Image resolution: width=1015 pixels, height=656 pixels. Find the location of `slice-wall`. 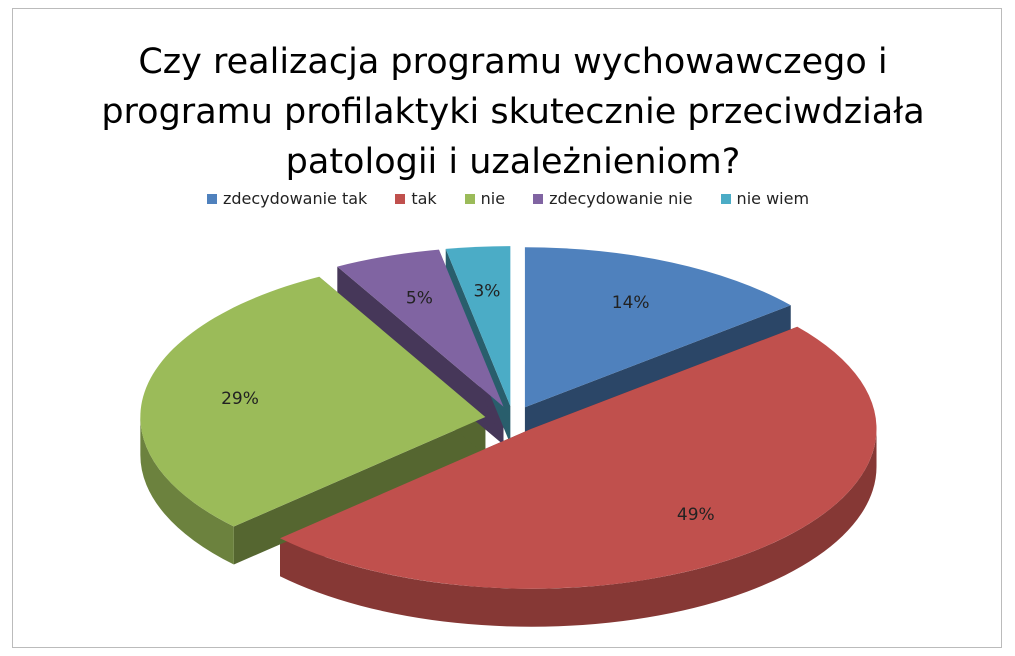

slice-wall is located at coordinates (187, 490).